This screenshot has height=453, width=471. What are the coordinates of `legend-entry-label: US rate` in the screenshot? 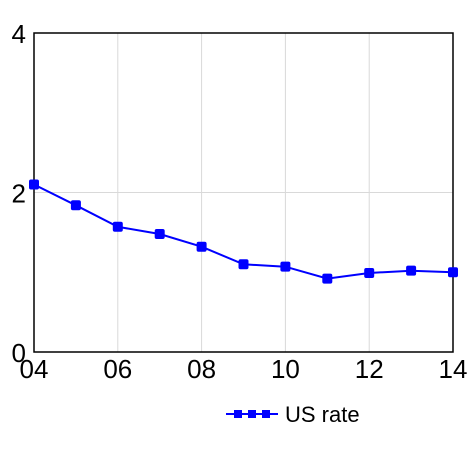 It's located at (322, 414).